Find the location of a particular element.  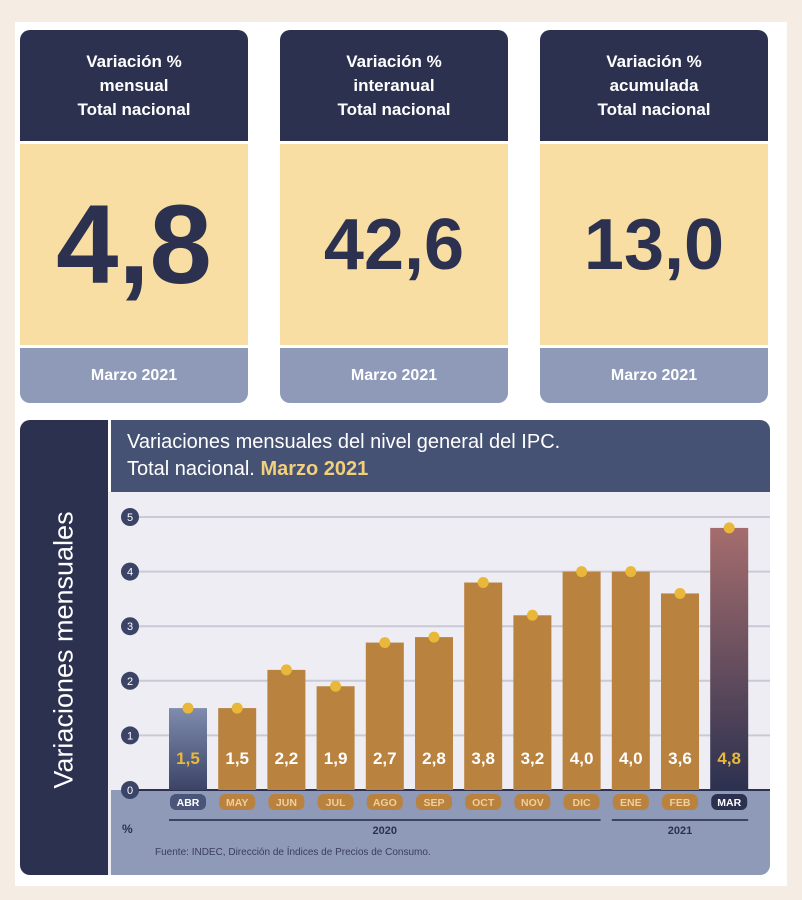

data-label: 3,6 is located at coordinates (680, 758).